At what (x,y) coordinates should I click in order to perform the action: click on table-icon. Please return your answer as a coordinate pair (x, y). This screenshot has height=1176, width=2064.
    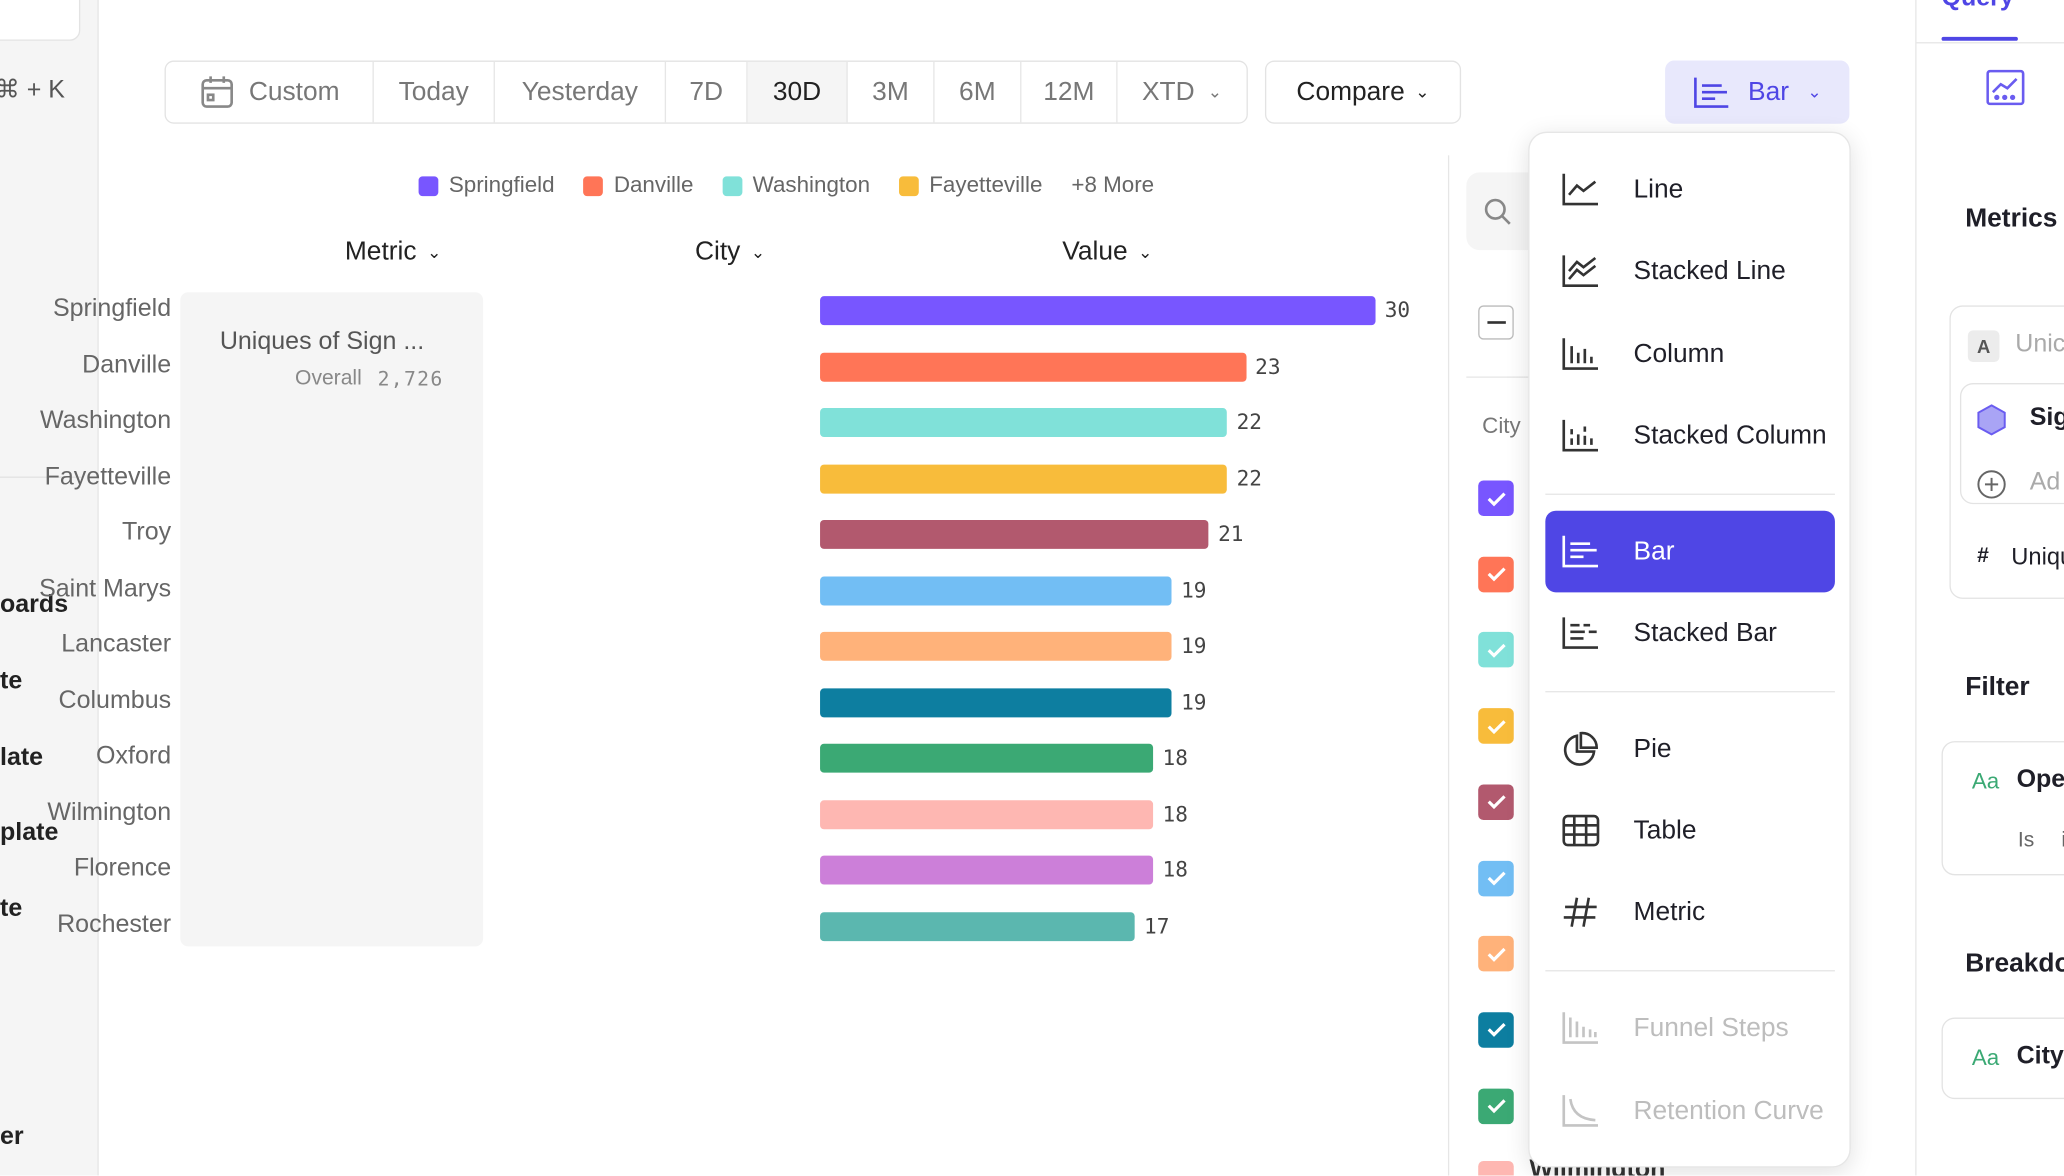
    Looking at the image, I should click on (1587, 830).